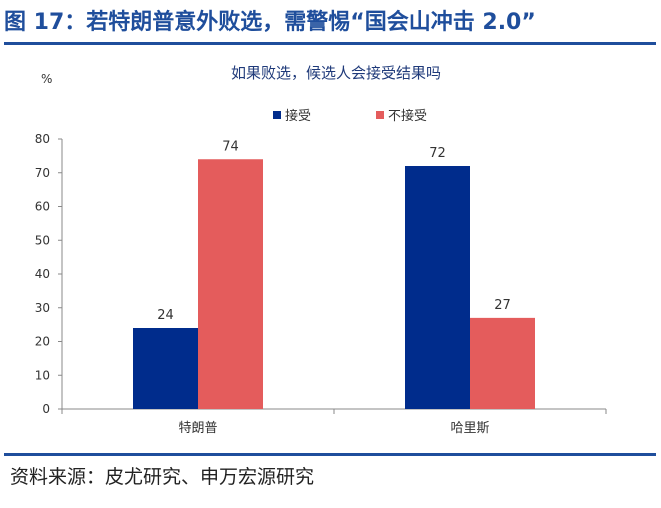 The width and height of the screenshot is (661, 508). What do you see at coordinates (437, 153) in the screenshot?
I see `data-label: 72` at bounding box center [437, 153].